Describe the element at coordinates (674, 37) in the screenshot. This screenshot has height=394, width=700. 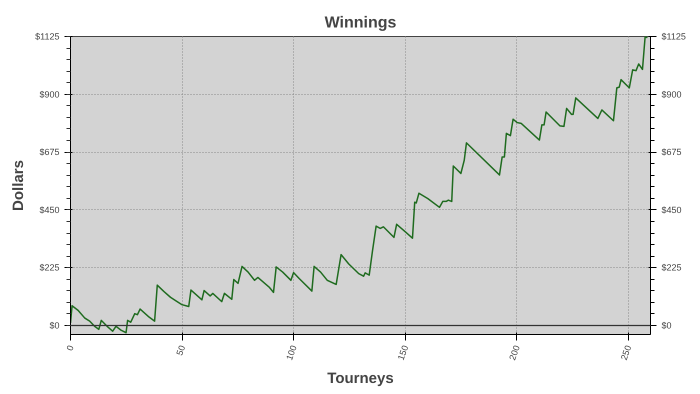
I see `y2-tick-label: $1125` at that location.